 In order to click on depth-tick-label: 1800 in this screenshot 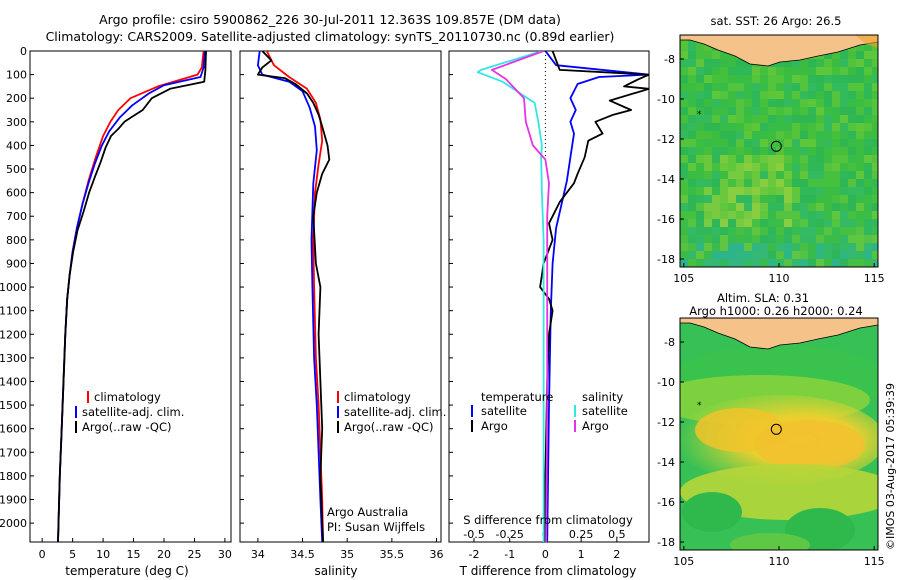, I will do `click(13, 476)`.